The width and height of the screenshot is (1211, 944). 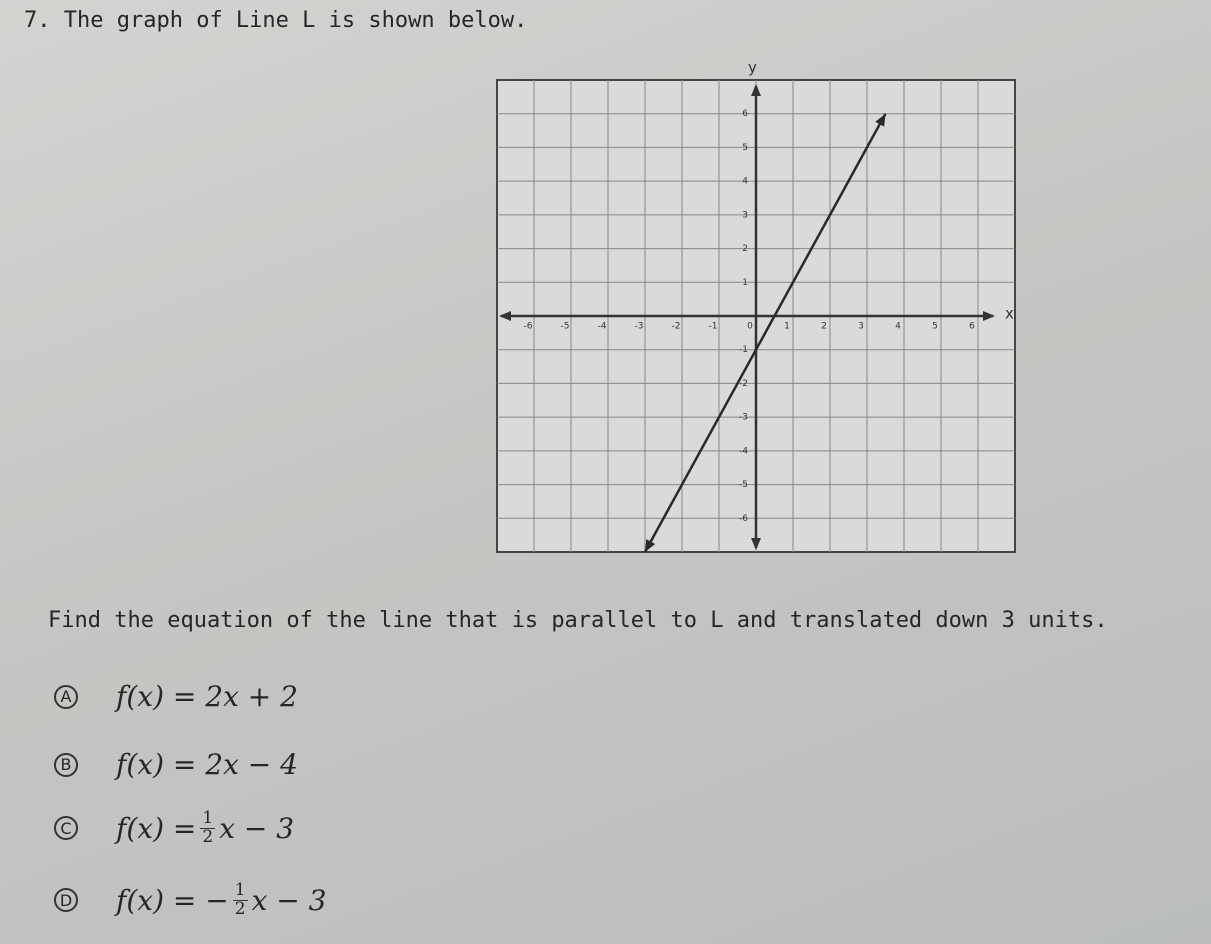 What do you see at coordinates (861, 327) in the screenshot?
I see `x-tick-label: 3` at bounding box center [861, 327].